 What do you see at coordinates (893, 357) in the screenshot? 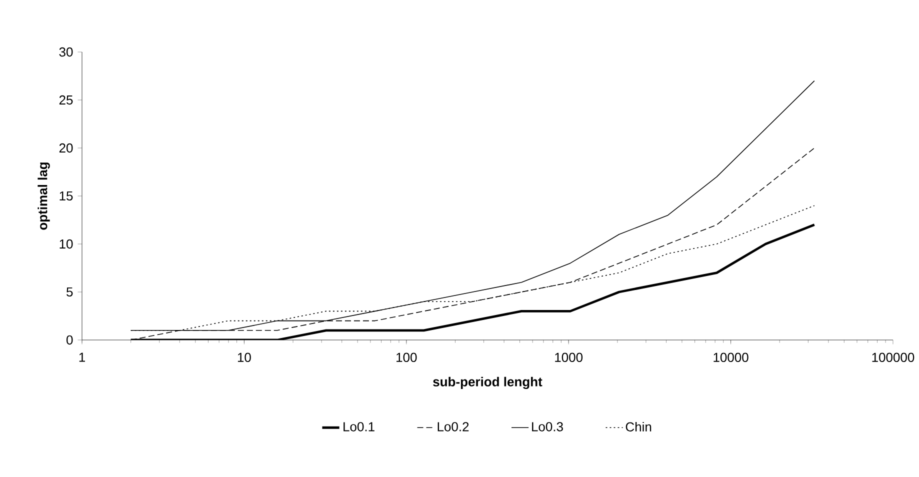
I see `x-tick-label: 100000` at bounding box center [893, 357].